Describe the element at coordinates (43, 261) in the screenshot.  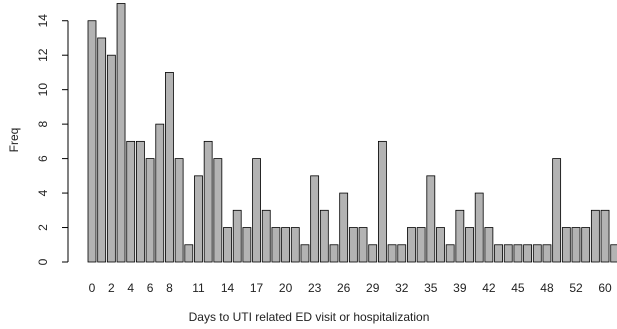
I see `y-tick-label: 0` at that location.